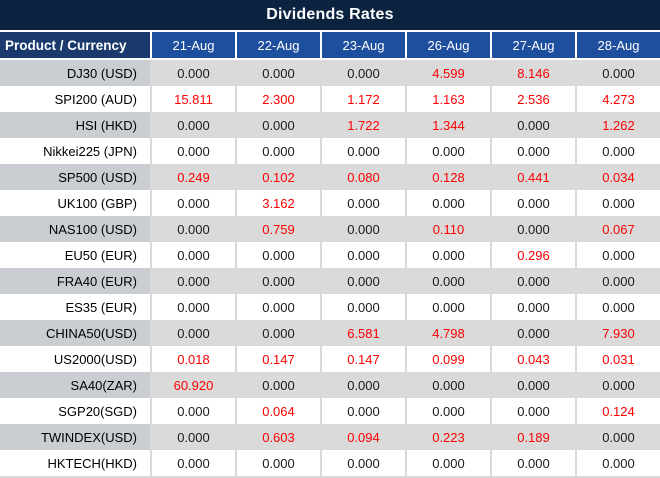 The width and height of the screenshot is (660, 478). Describe the element at coordinates (362, 125) in the screenshot. I see `value-cell: 1.722` at that location.